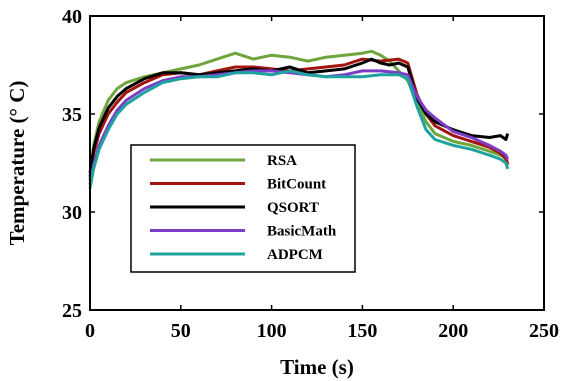  I want to click on y-tick-label: 40, so click(72, 17).